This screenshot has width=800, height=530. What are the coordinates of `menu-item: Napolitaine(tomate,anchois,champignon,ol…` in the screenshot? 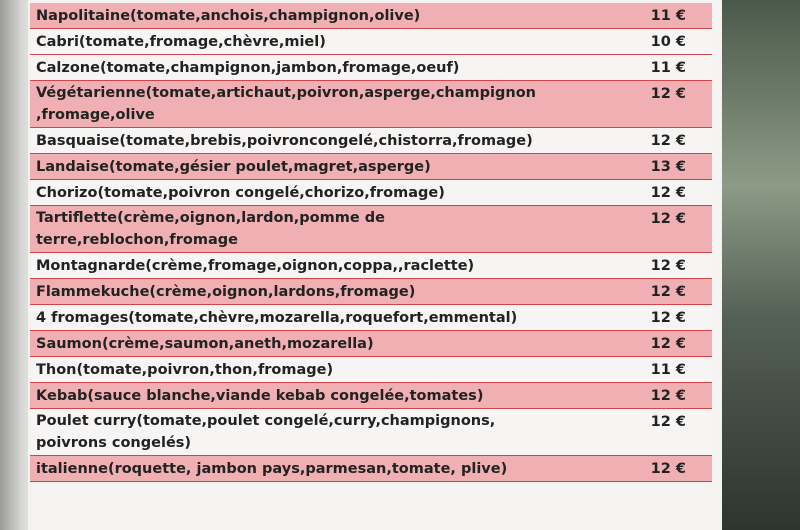 It's located at (371, 16).